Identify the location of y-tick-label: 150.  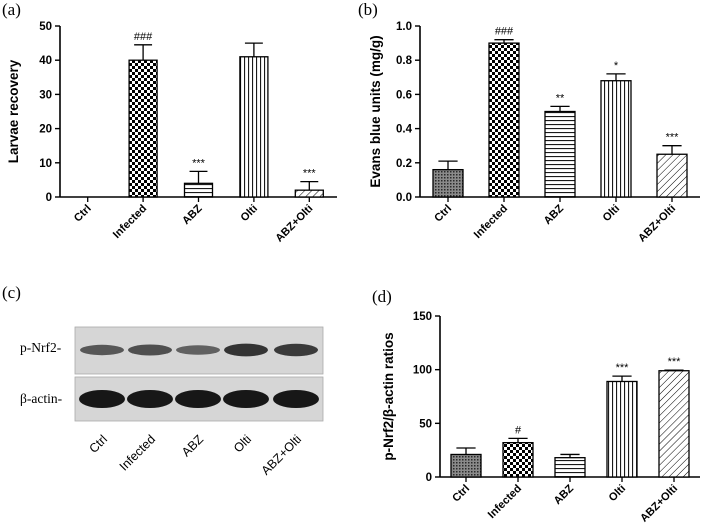
(422, 317).